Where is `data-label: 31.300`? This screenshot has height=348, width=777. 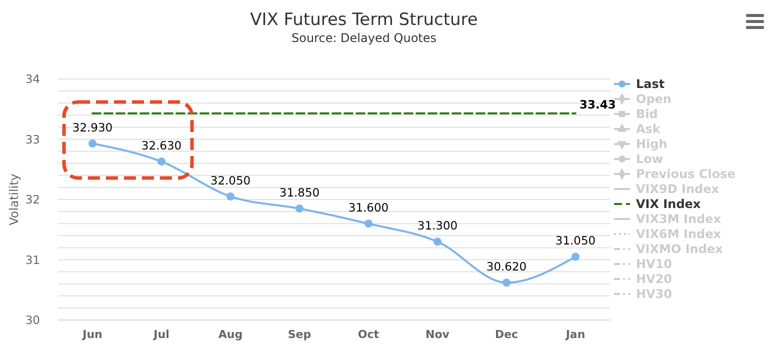
data-label: 31.300 is located at coordinates (437, 225).